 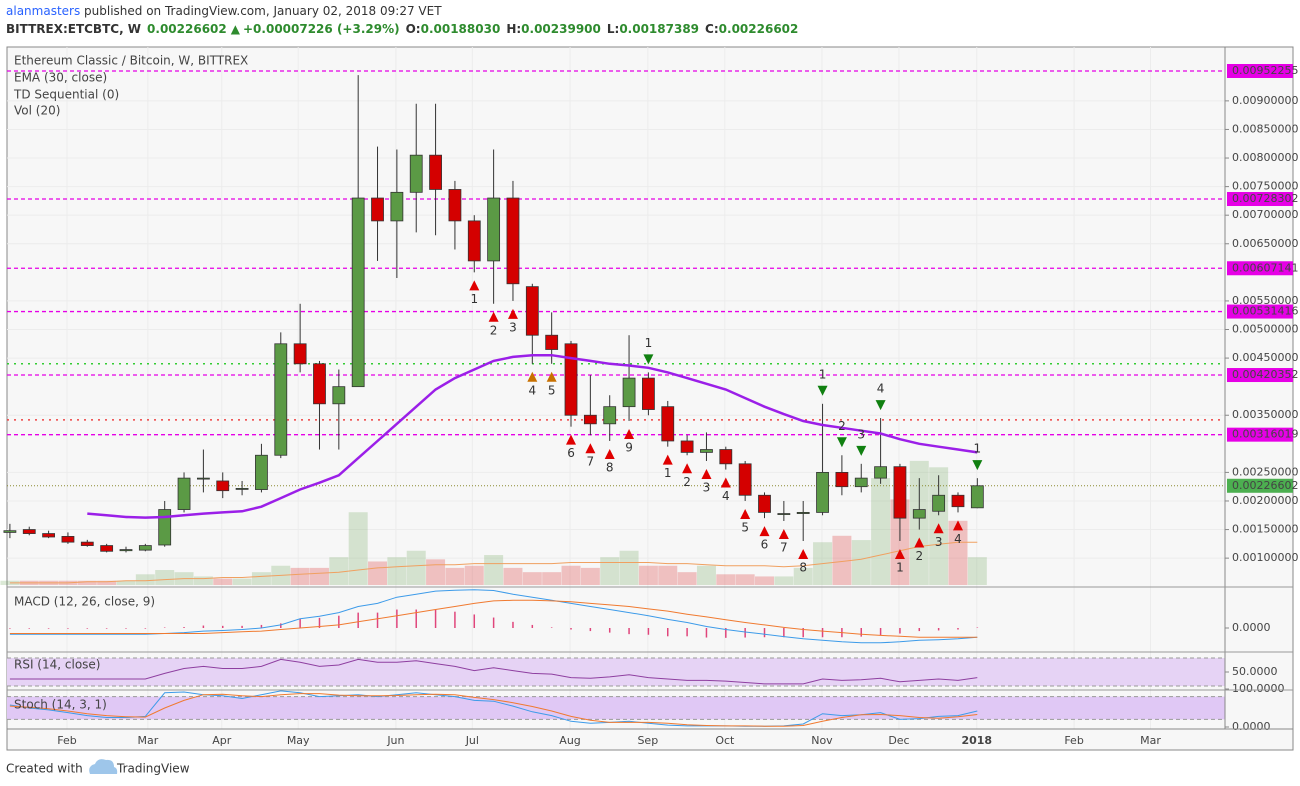 I want to click on ohlc-value: 0.00239900, so click(x=561, y=29).